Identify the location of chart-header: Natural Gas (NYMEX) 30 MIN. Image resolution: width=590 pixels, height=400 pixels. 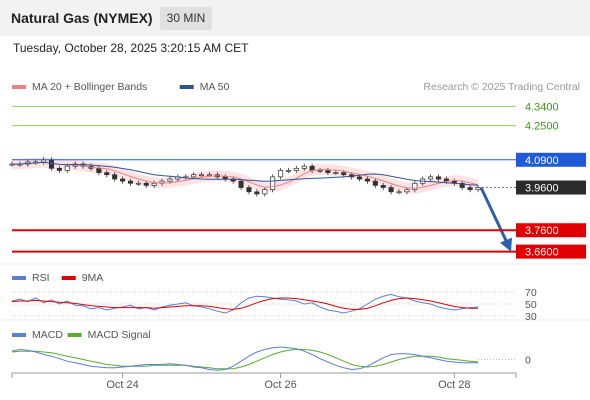
(295, 18).